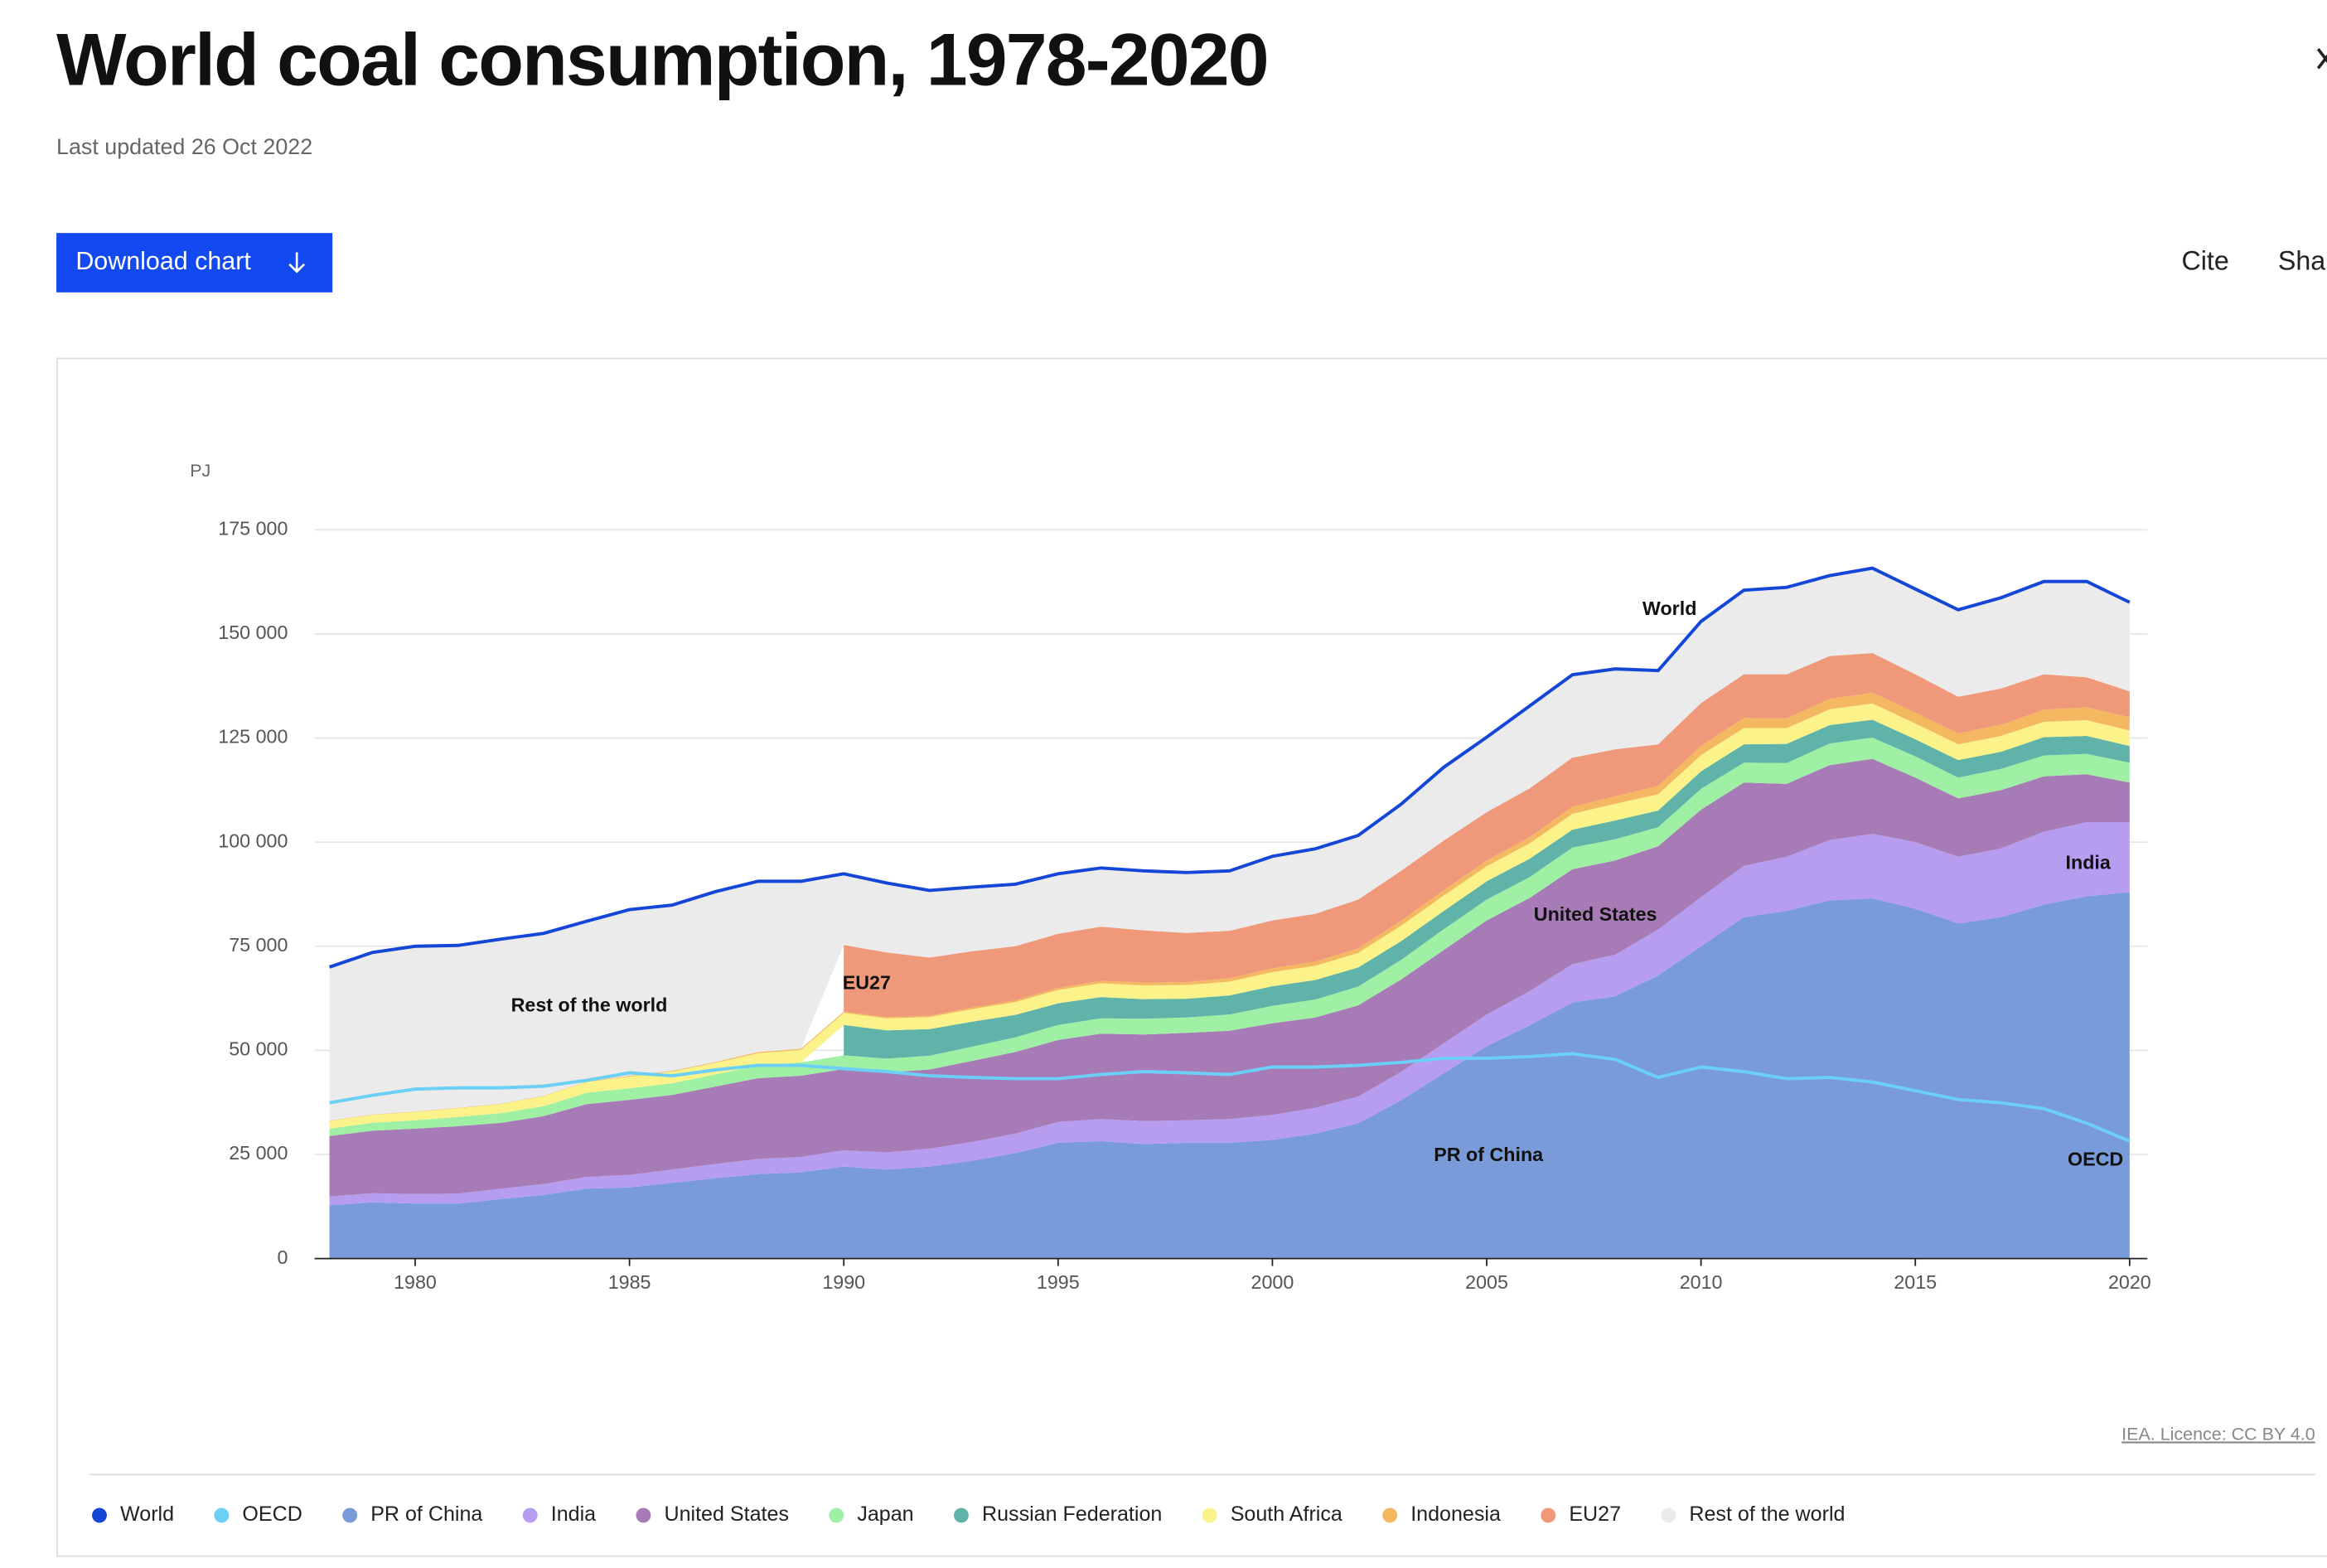 This screenshot has width=2327, height=1568. I want to click on y-tick-label: 25 000, so click(259, 1153).